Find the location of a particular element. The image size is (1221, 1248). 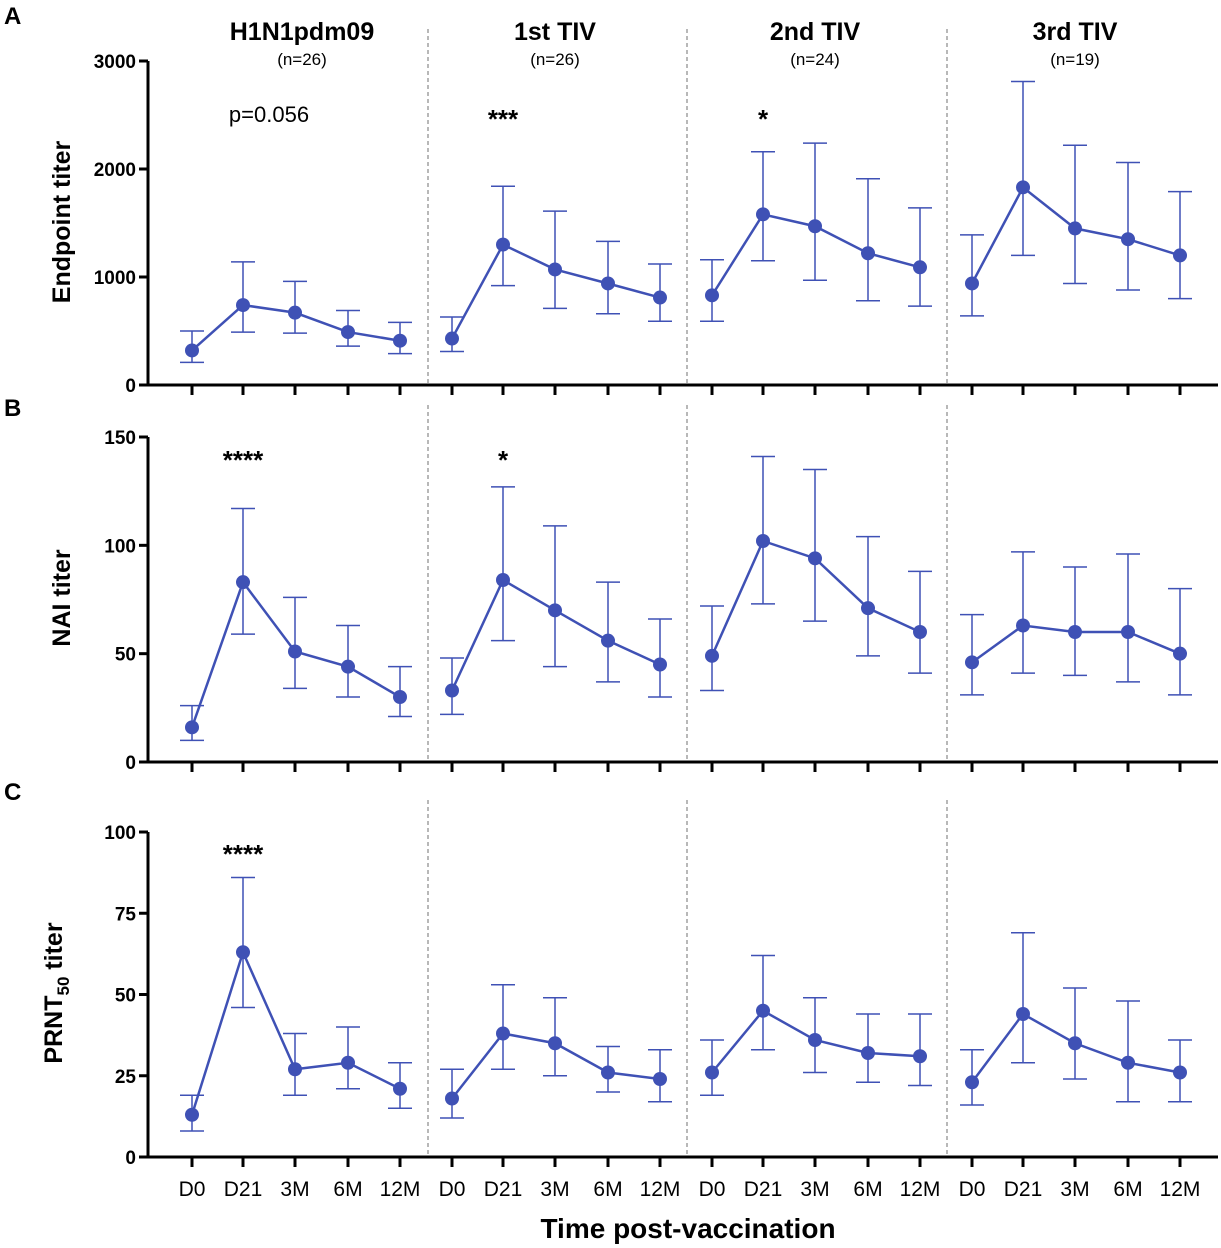

significance-annotation-a: * is located at coordinates (763, 119).